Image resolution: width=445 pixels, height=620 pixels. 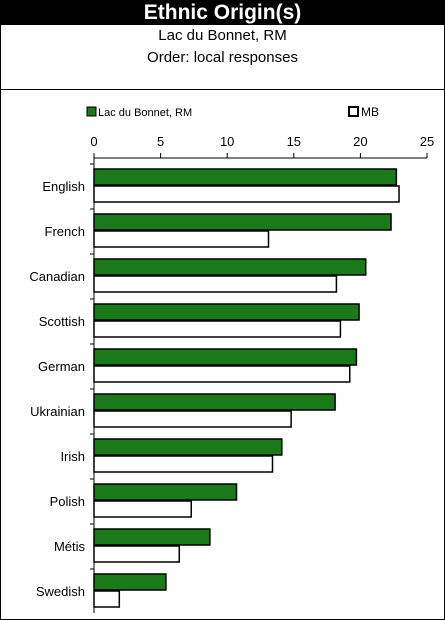 What do you see at coordinates (222, 57) in the screenshot?
I see `chart-subtitle-order: Order: local responses` at bounding box center [222, 57].